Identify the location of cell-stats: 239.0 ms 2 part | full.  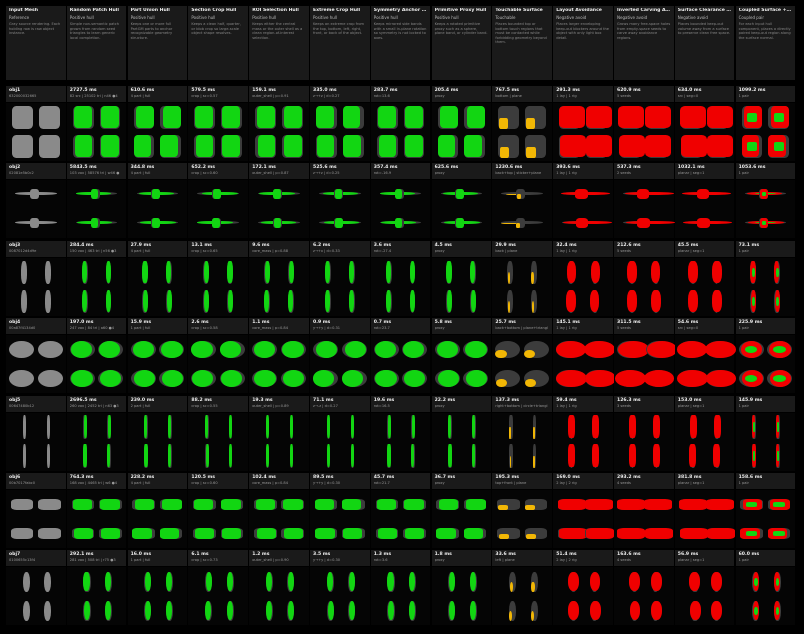
(157, 403).